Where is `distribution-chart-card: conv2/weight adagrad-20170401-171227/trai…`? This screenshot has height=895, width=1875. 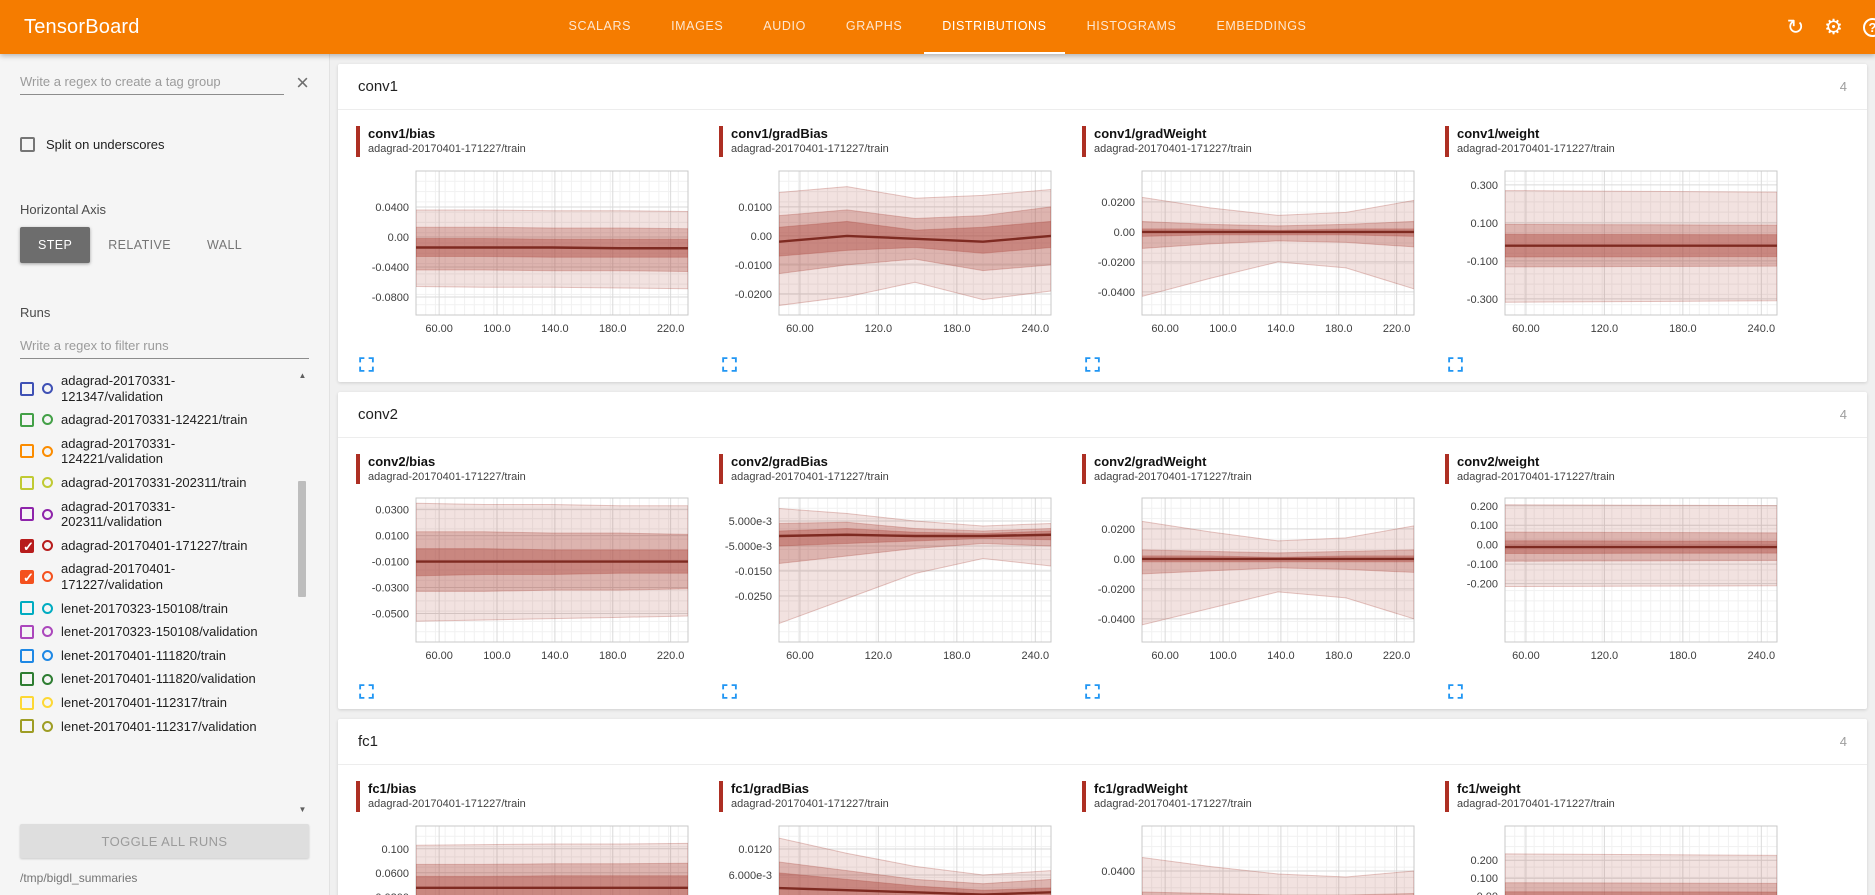
distribution-chart-card: conv2/weight adagrad-20170401-171227/trai… is located at coordinates (1617, 577).